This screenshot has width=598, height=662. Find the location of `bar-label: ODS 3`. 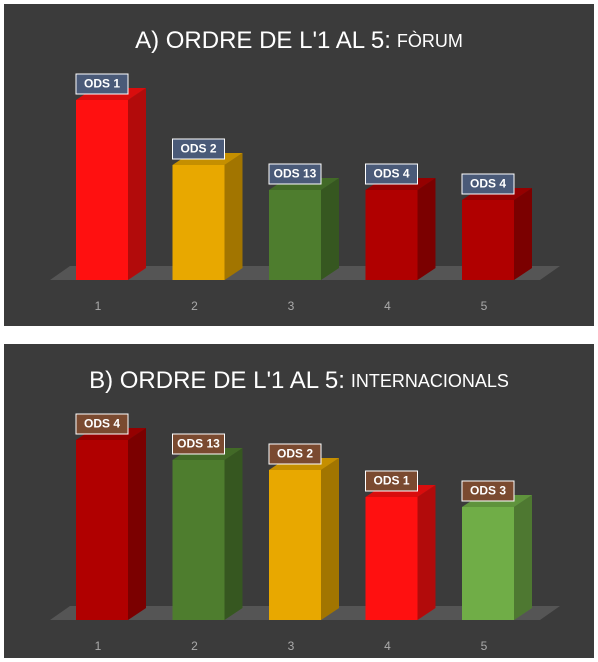

bar-label: ODS 3 is located at coordinates (488, 491).